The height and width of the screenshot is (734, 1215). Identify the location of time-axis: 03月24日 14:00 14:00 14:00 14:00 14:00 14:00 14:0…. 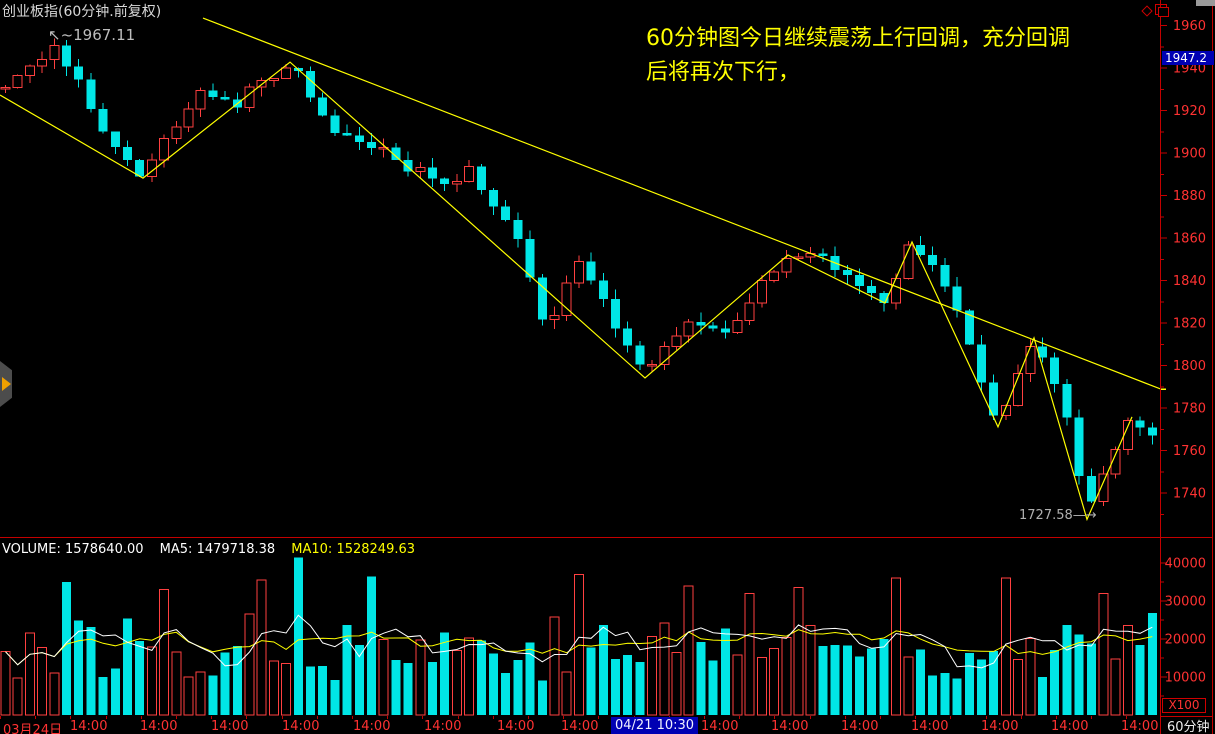
(580, 725).